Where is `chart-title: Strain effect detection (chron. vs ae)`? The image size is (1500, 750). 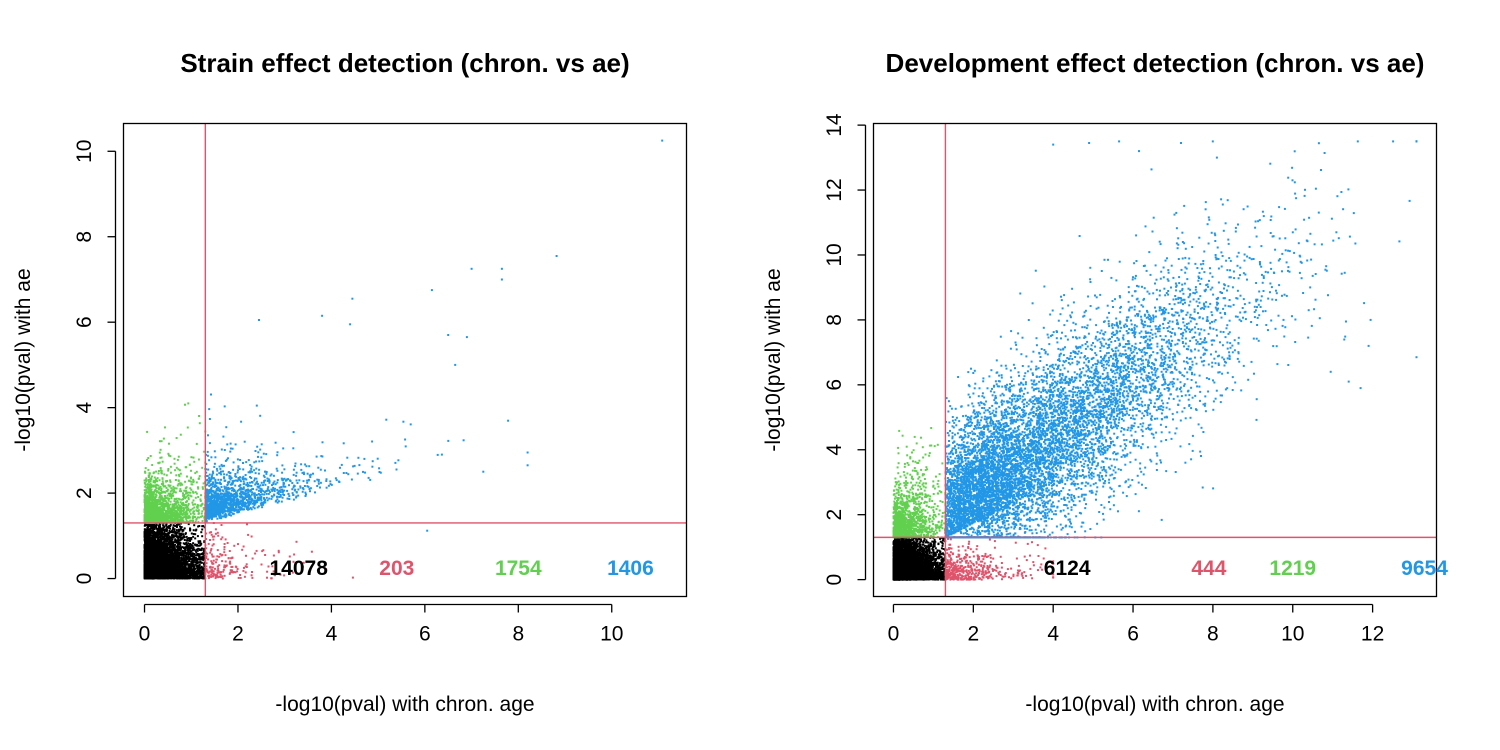 chart-title: Strain effect detection (chron. vs ae) is located at coordinates (404, 63).